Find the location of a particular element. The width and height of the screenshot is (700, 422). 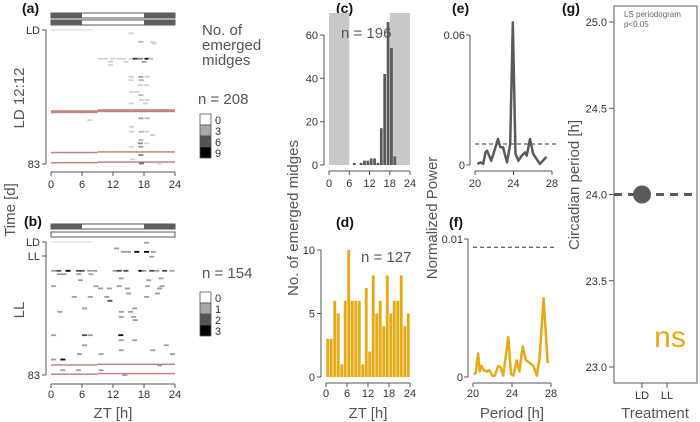

panel-label-f: (f) is located at coordinates (456, 222).